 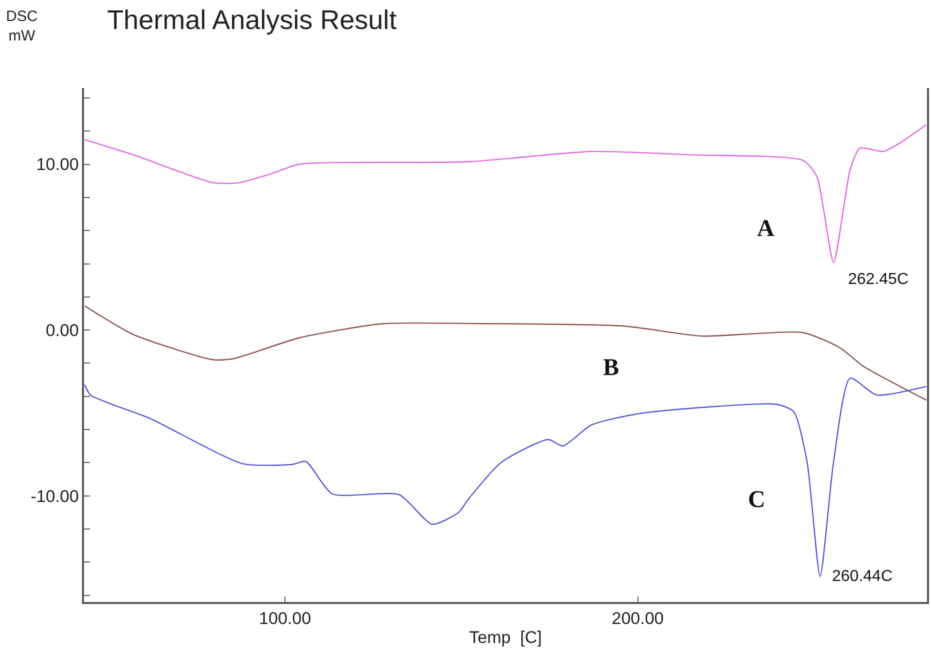 I want to click on series-label: C, so click(x=757, y=500).